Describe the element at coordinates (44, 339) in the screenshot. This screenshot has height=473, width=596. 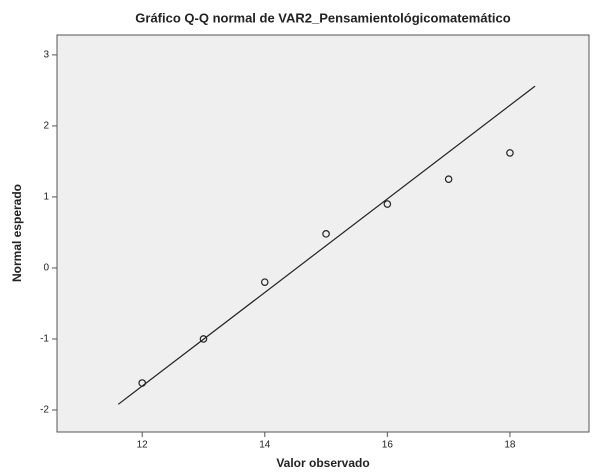
I see `y-tick-label: -1` at that location.